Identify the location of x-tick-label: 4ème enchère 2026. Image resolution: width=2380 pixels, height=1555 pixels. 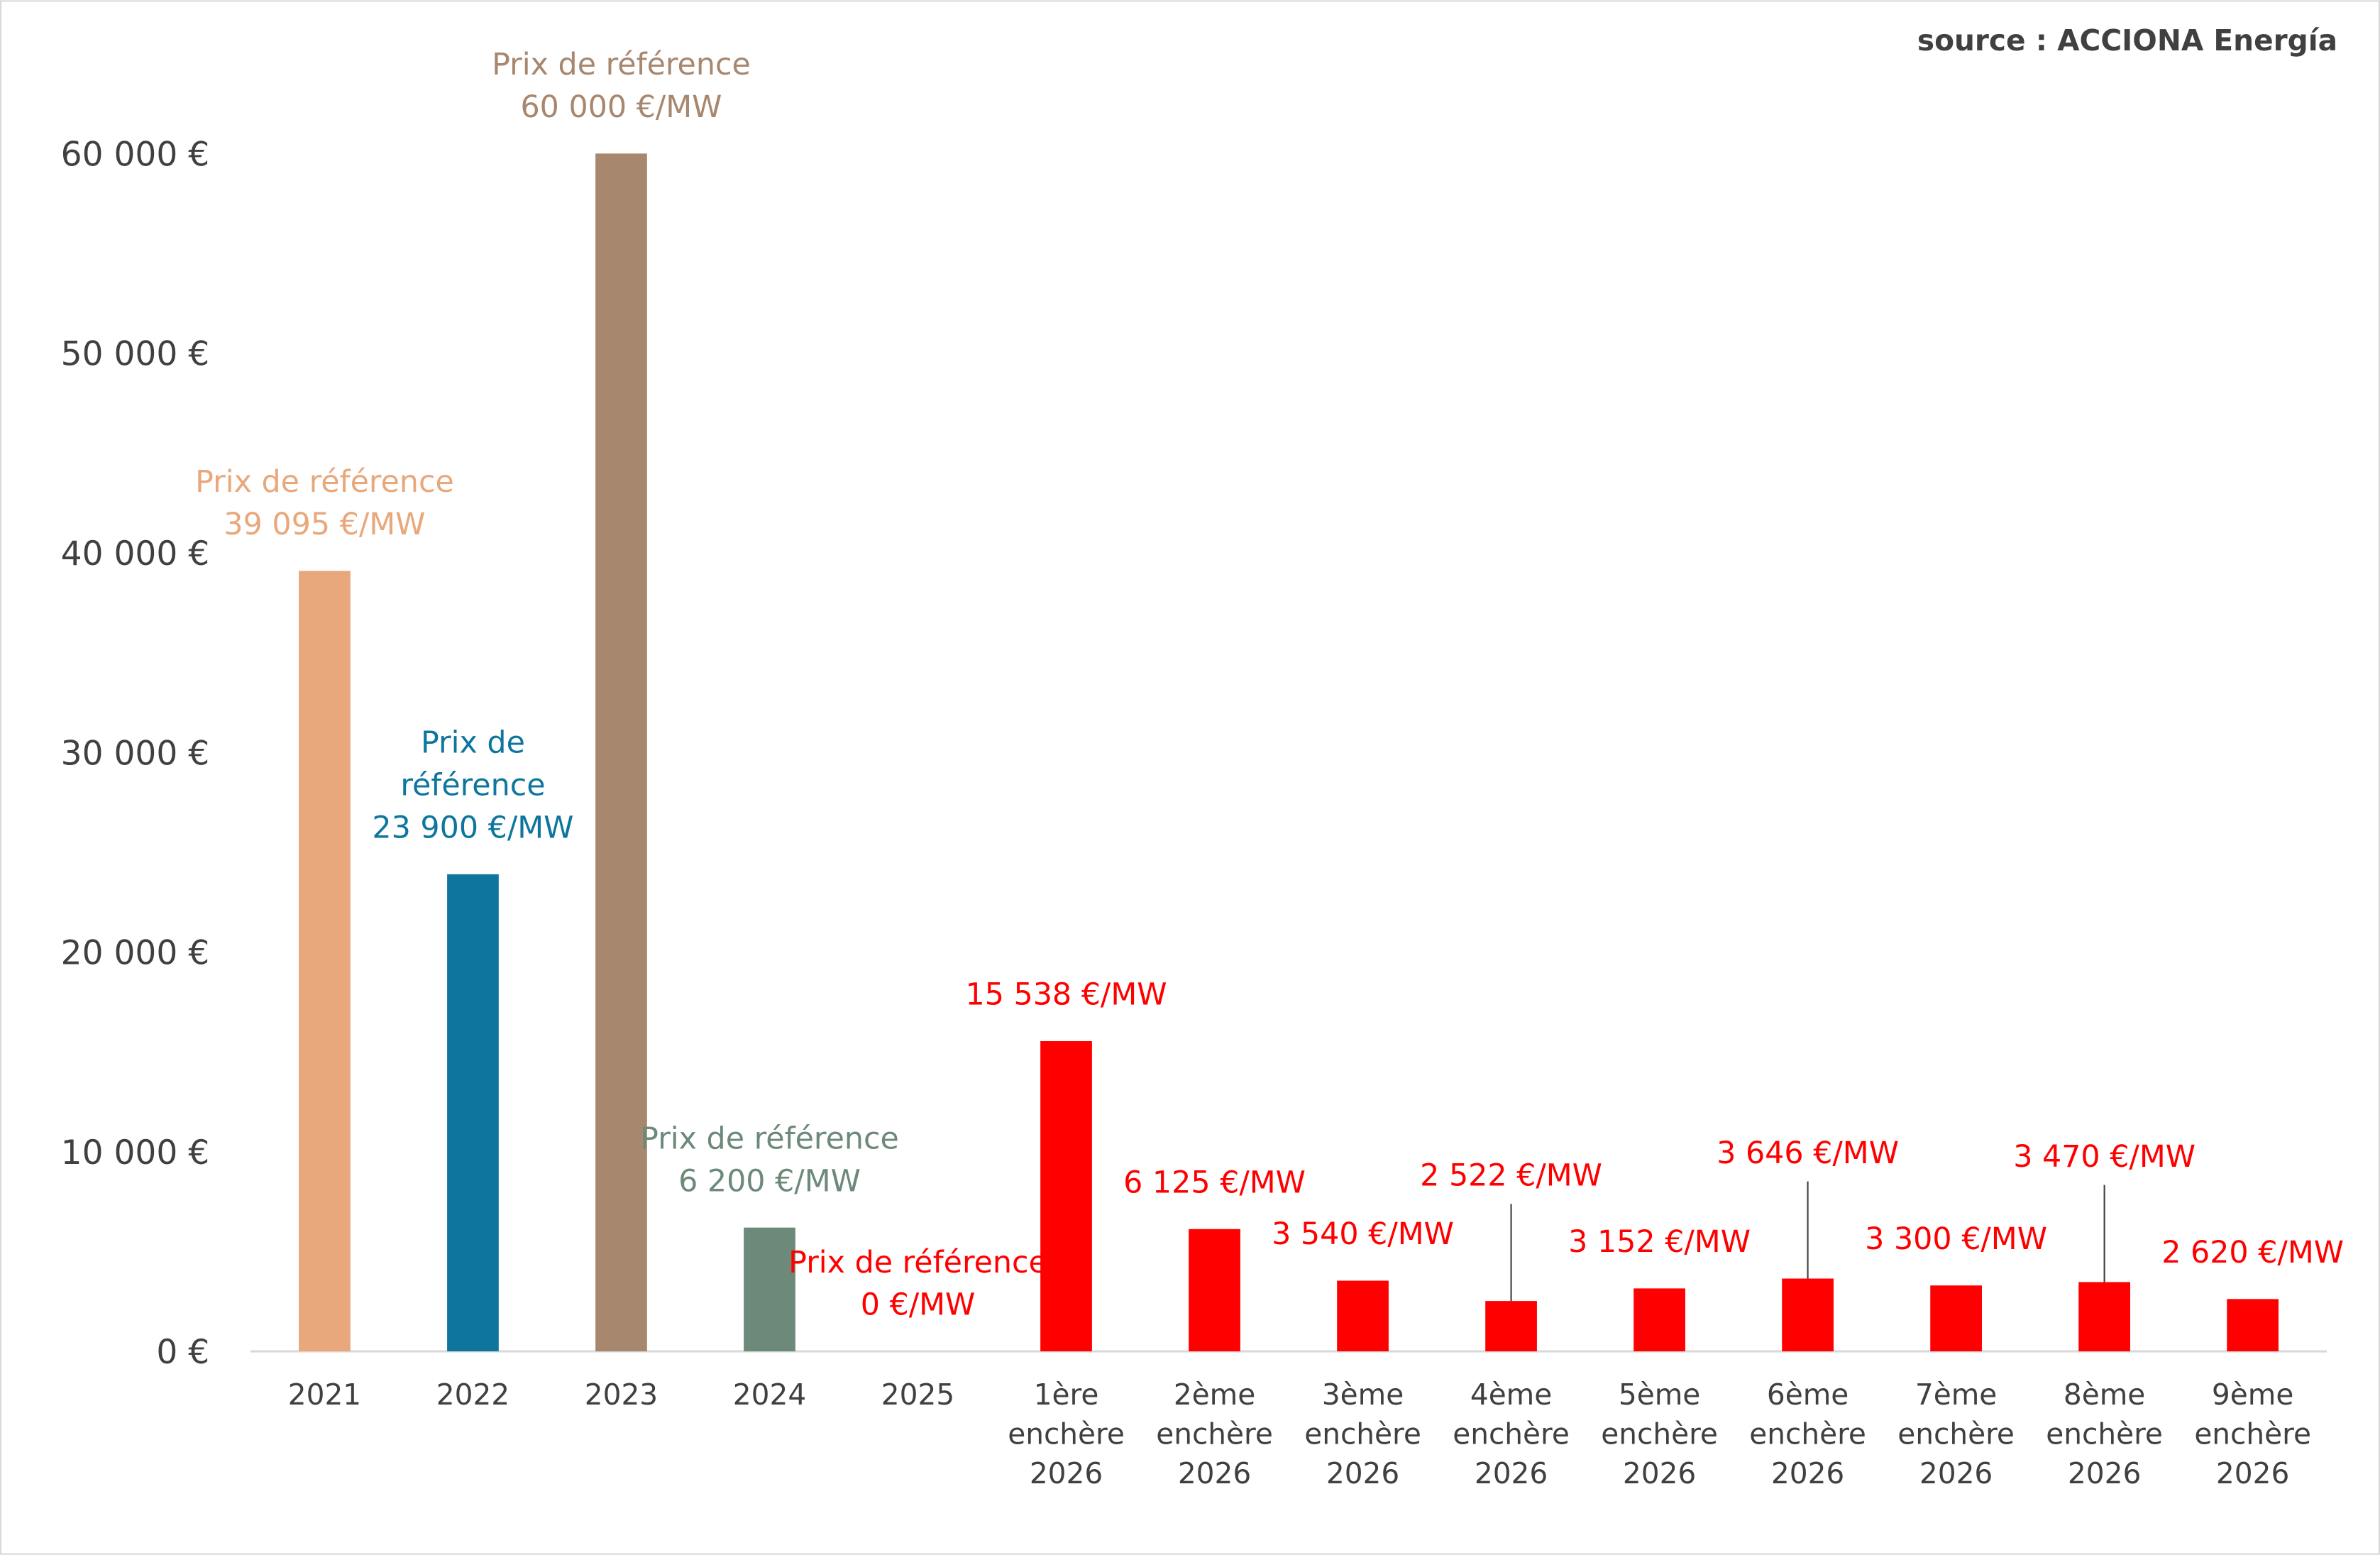
(1512, 1434).